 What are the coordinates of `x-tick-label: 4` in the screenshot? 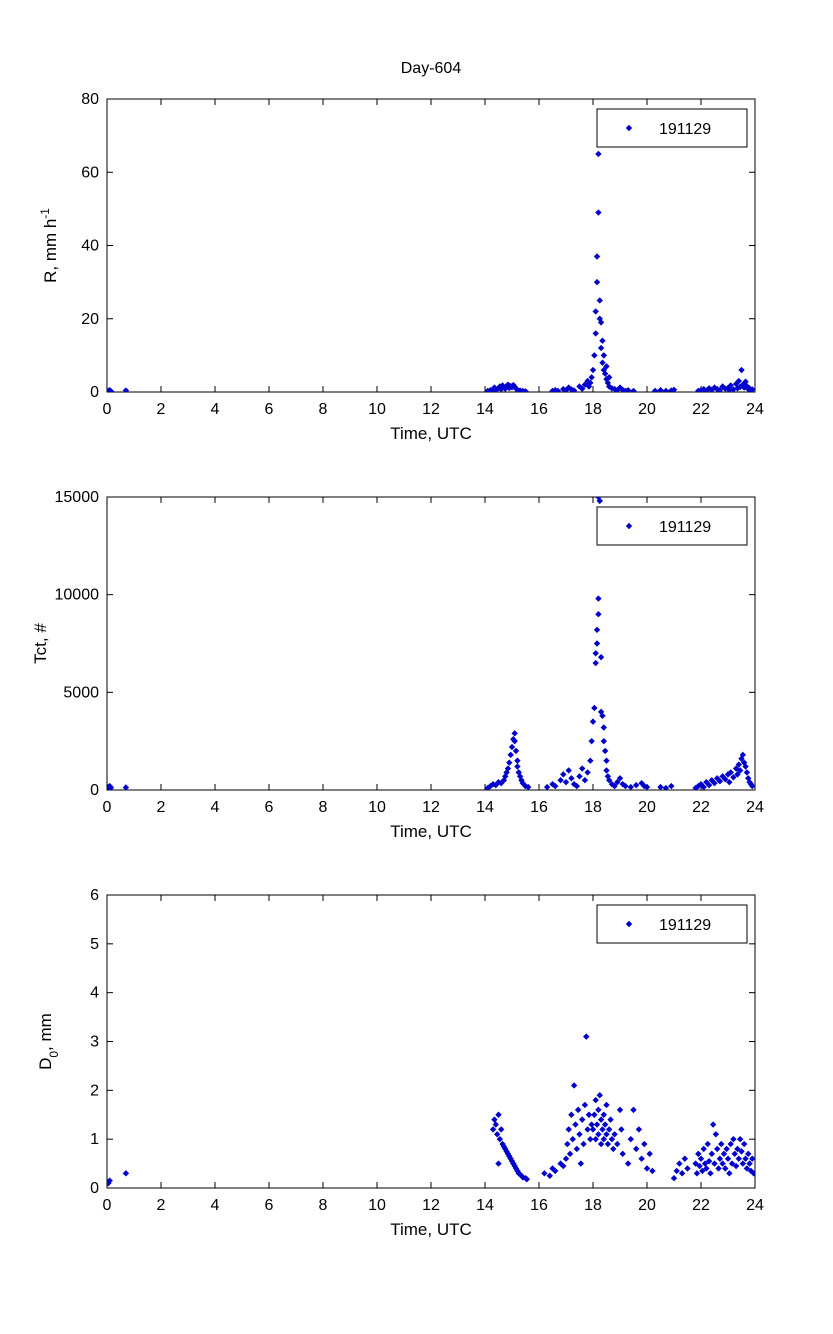 It's located at (215, 1205).